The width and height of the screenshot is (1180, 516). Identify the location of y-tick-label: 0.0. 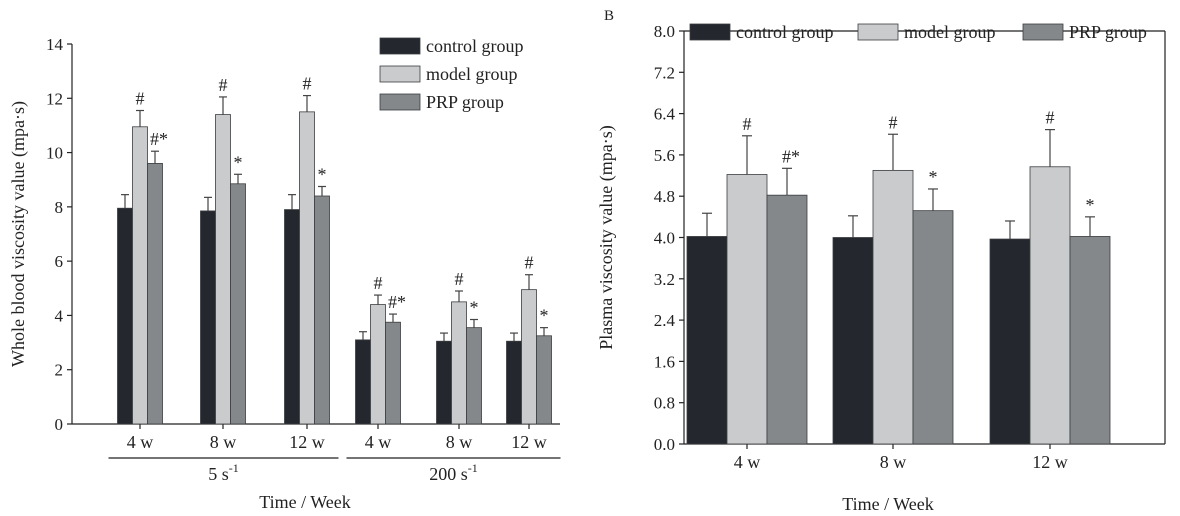
(664, 444).